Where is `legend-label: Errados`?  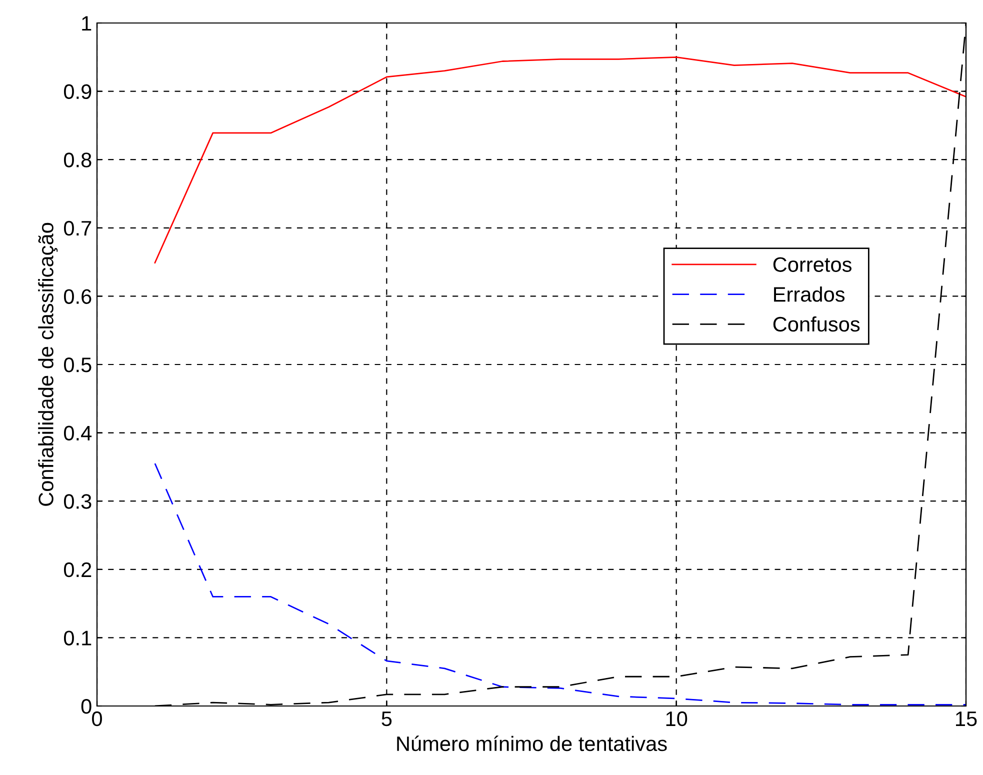
legend-label: Errados is located at coordinates (809, 294).